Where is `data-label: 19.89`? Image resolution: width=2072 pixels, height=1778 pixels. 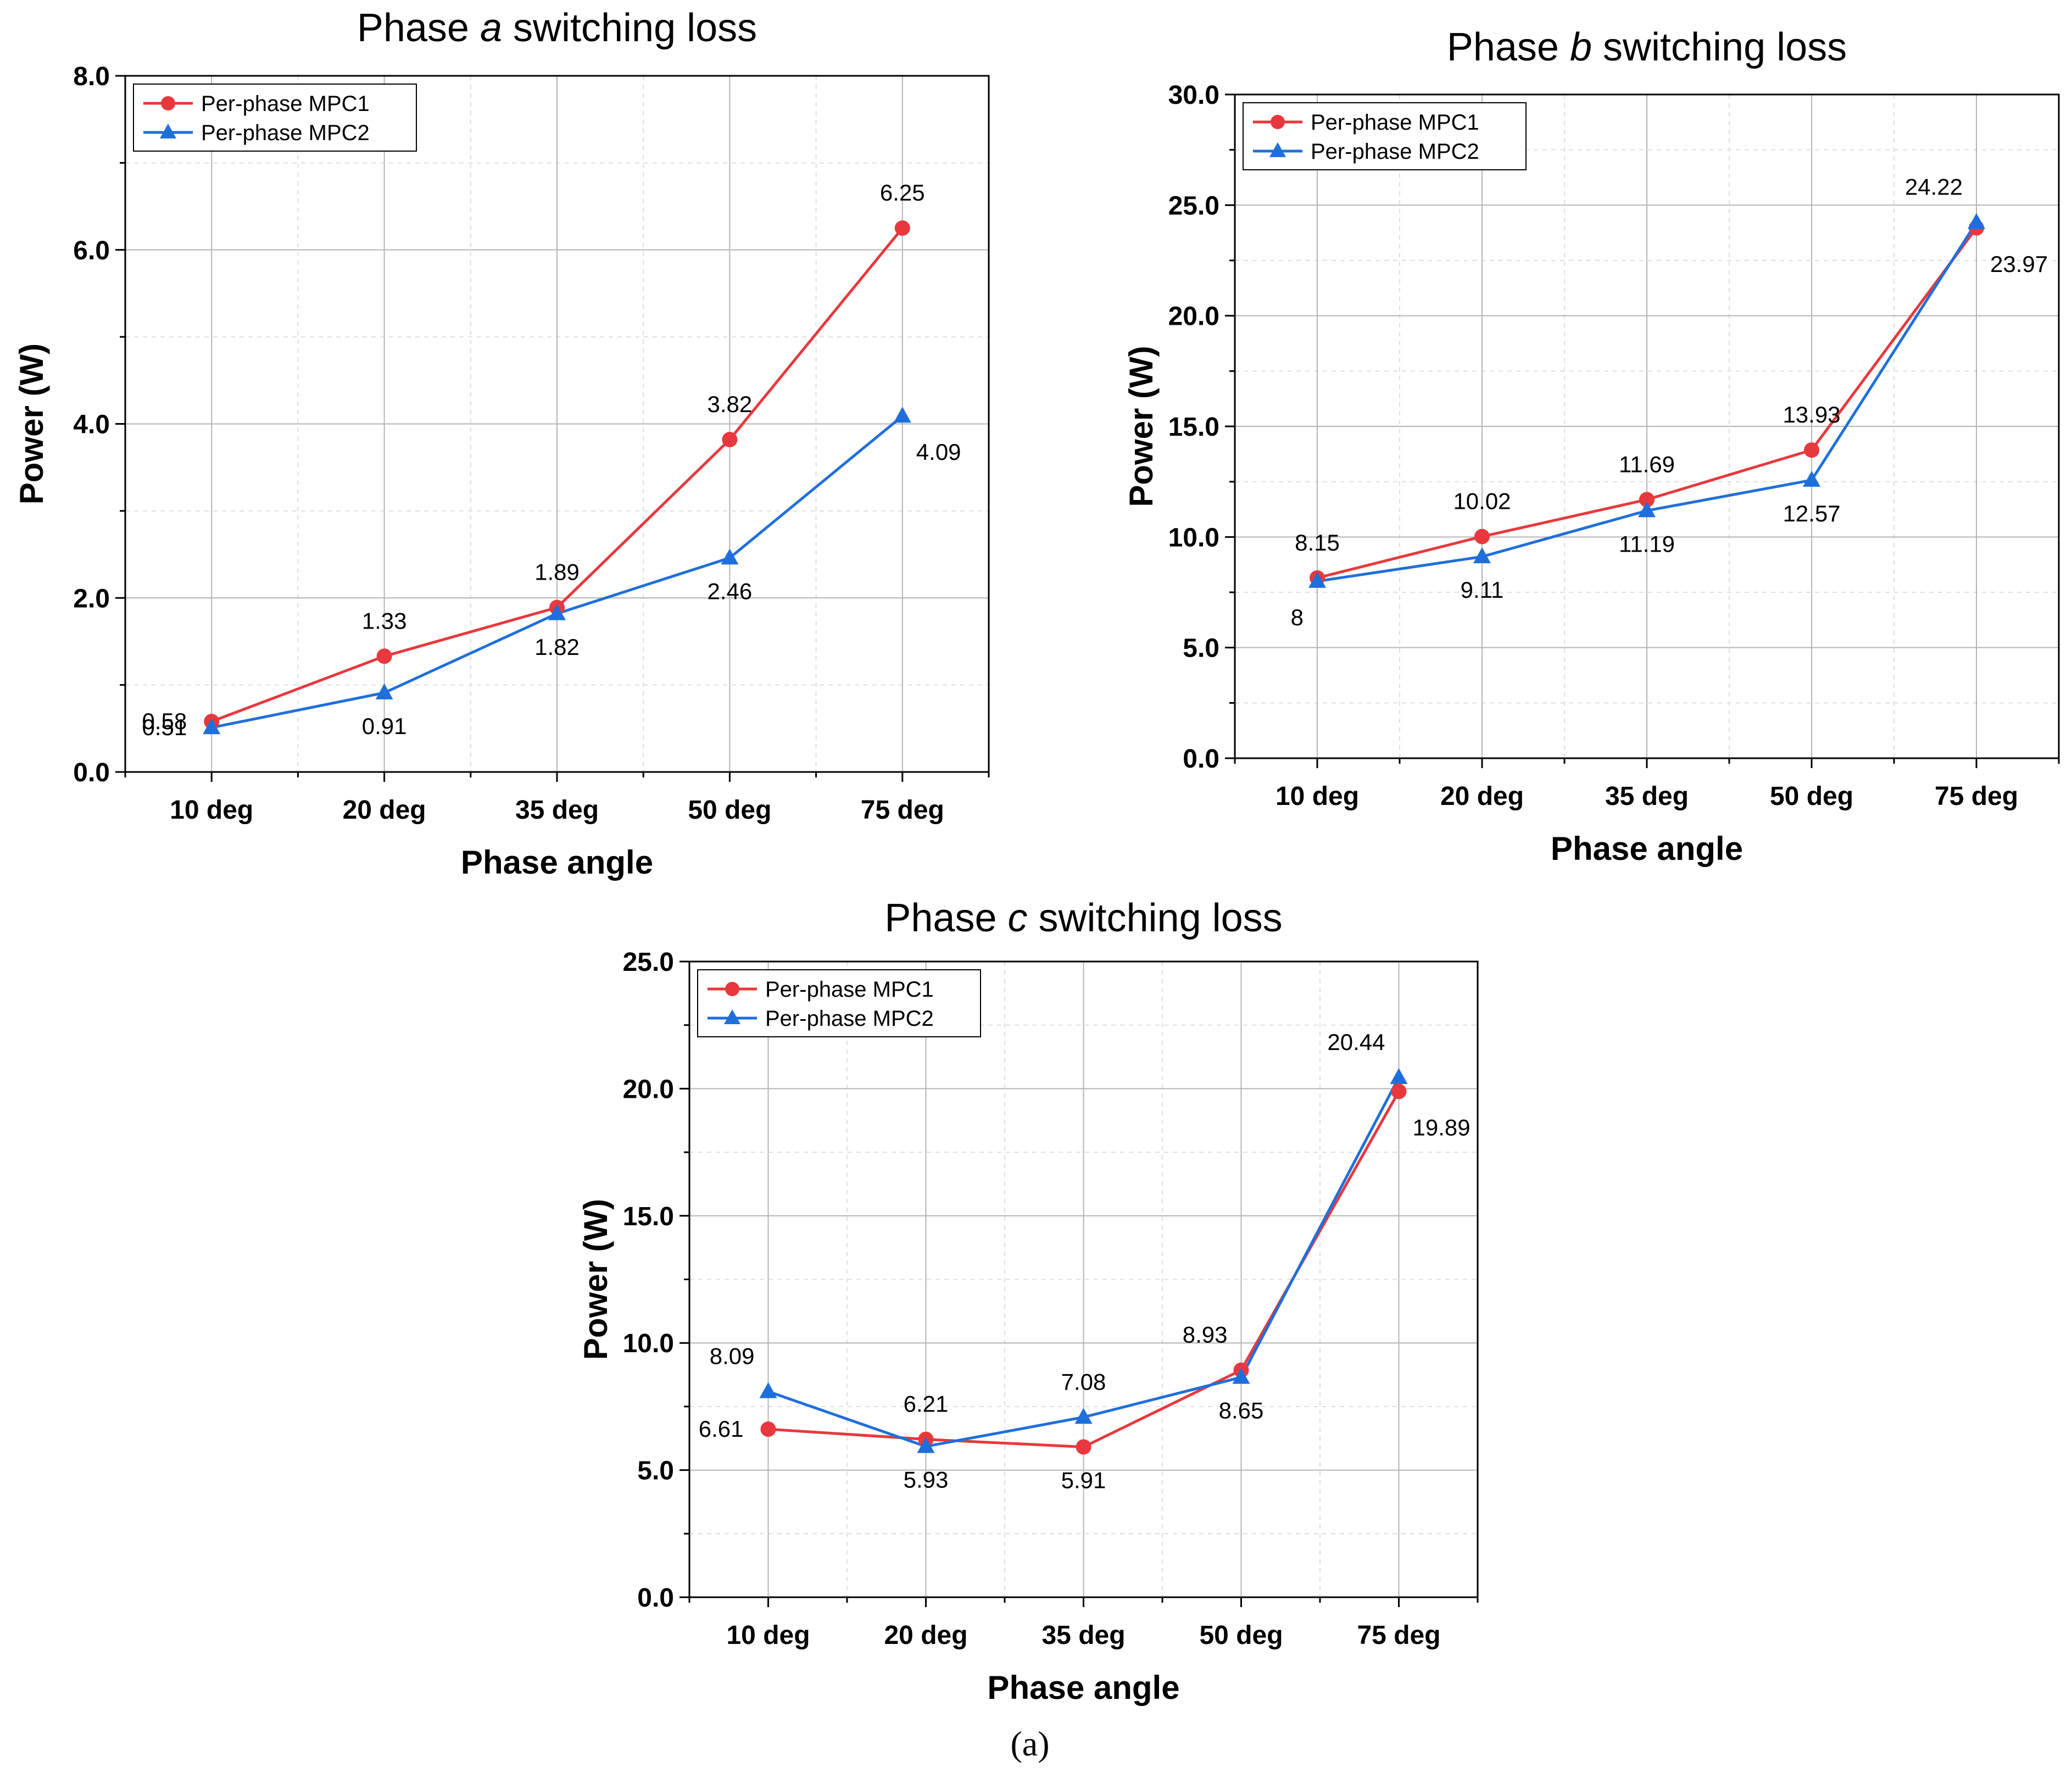 data-label: 19.89 is located at coordinates (1442, 1127).